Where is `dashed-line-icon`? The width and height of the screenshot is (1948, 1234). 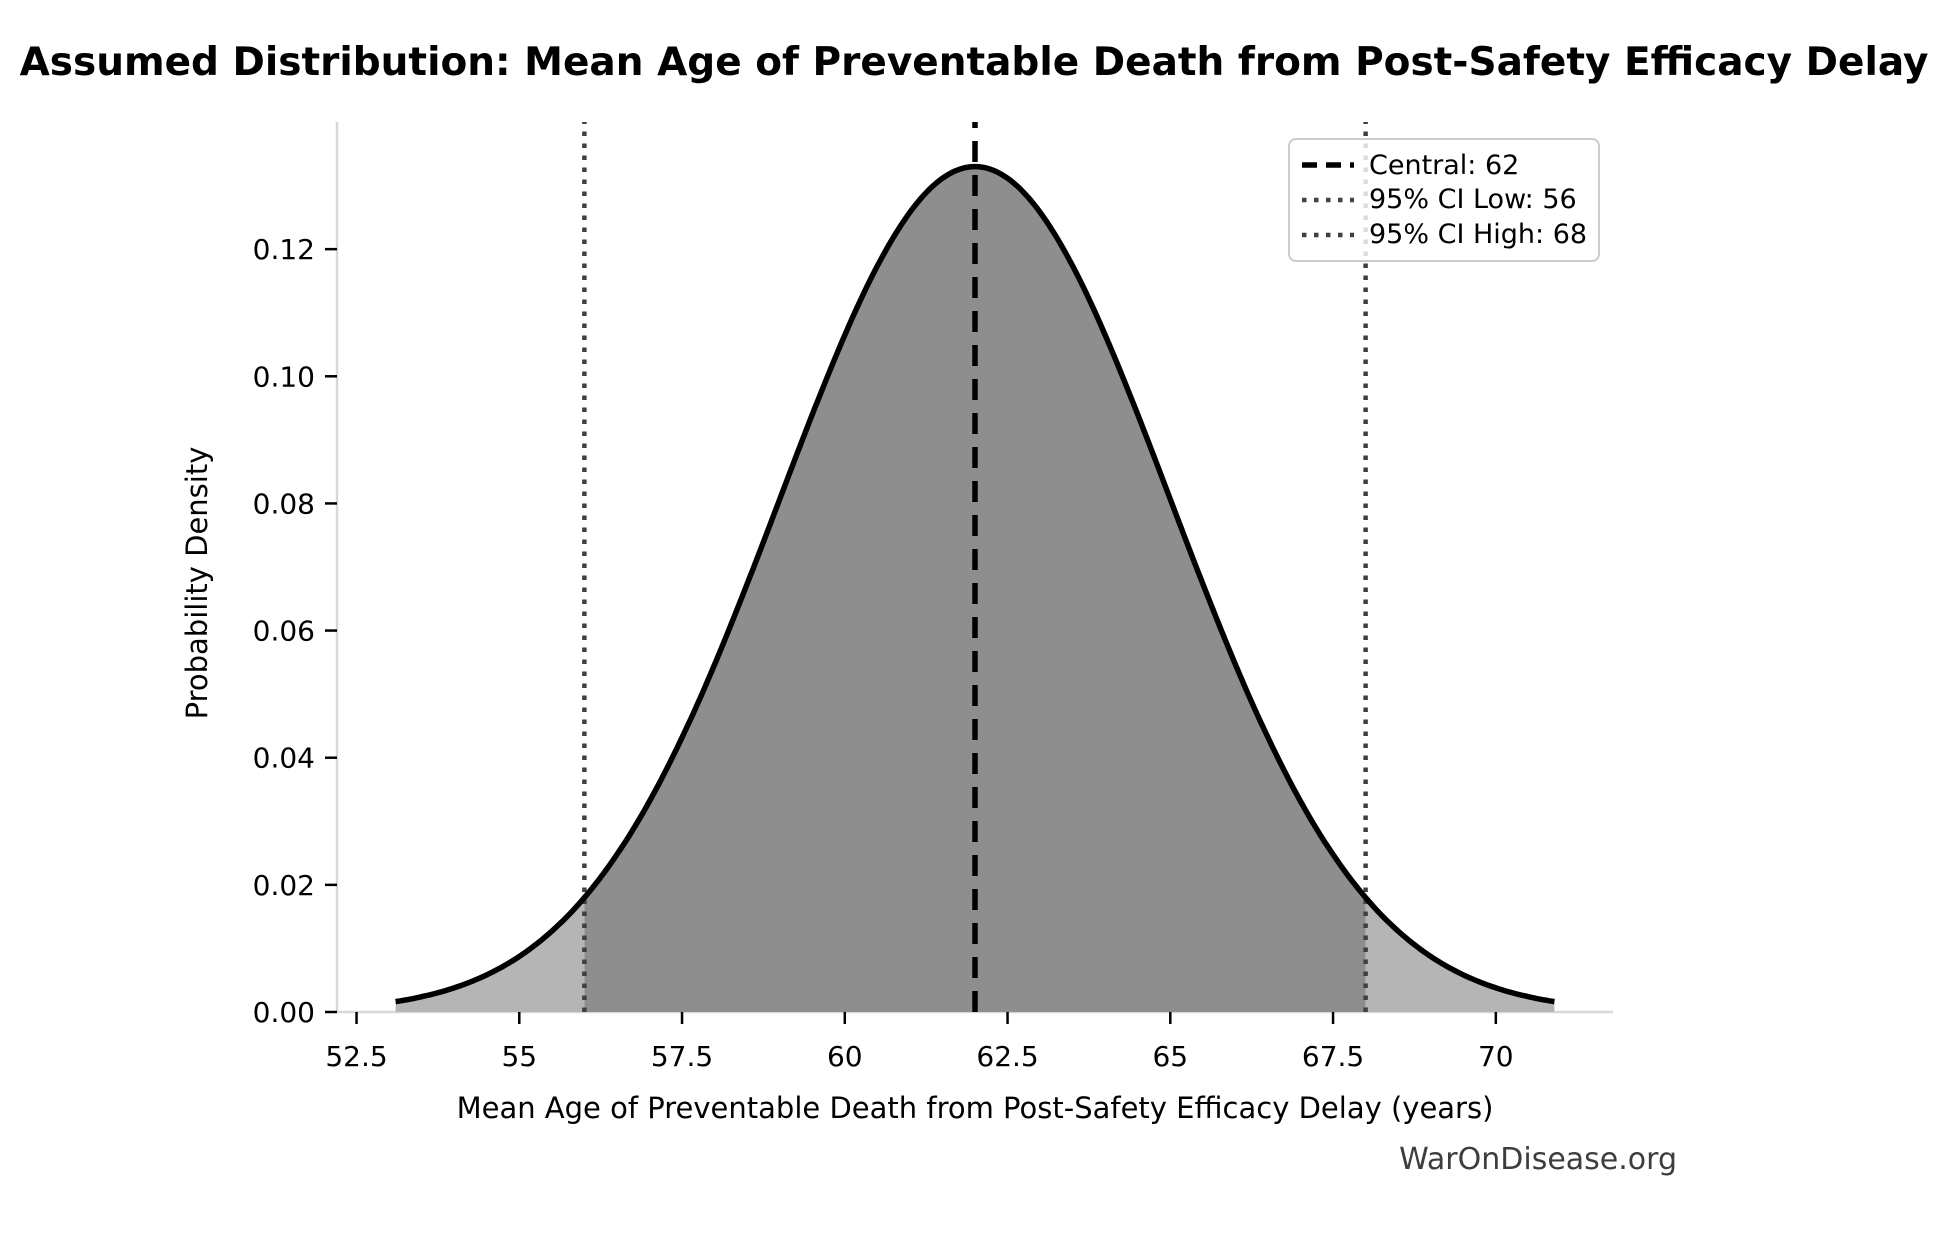
dashed-line-icon is located at coordinates (1328, 165).